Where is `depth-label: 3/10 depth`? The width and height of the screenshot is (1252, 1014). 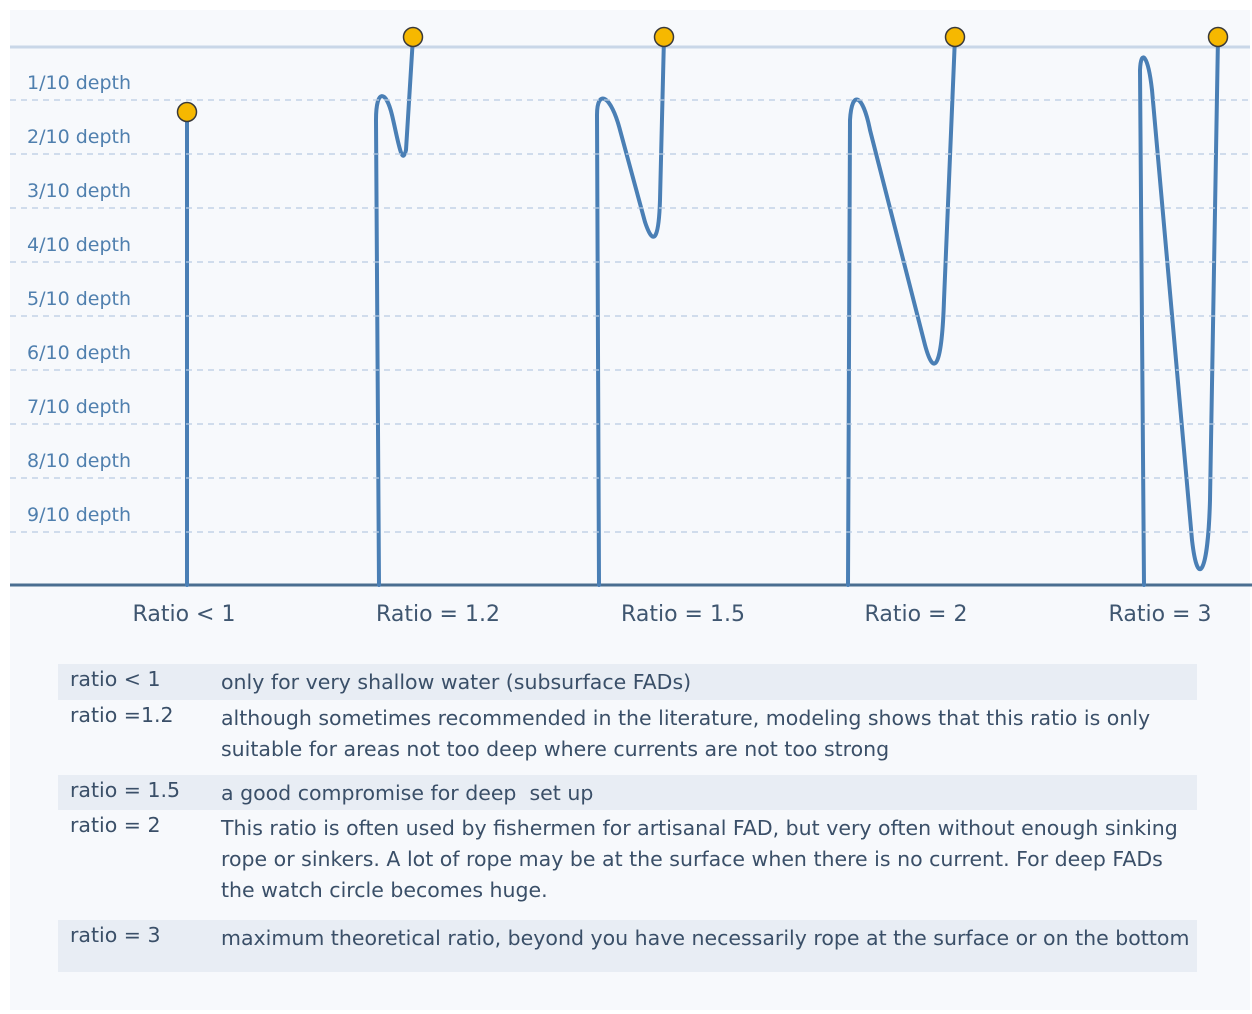
depth-label: 3/10 depth is located at coordinates (79, 191).